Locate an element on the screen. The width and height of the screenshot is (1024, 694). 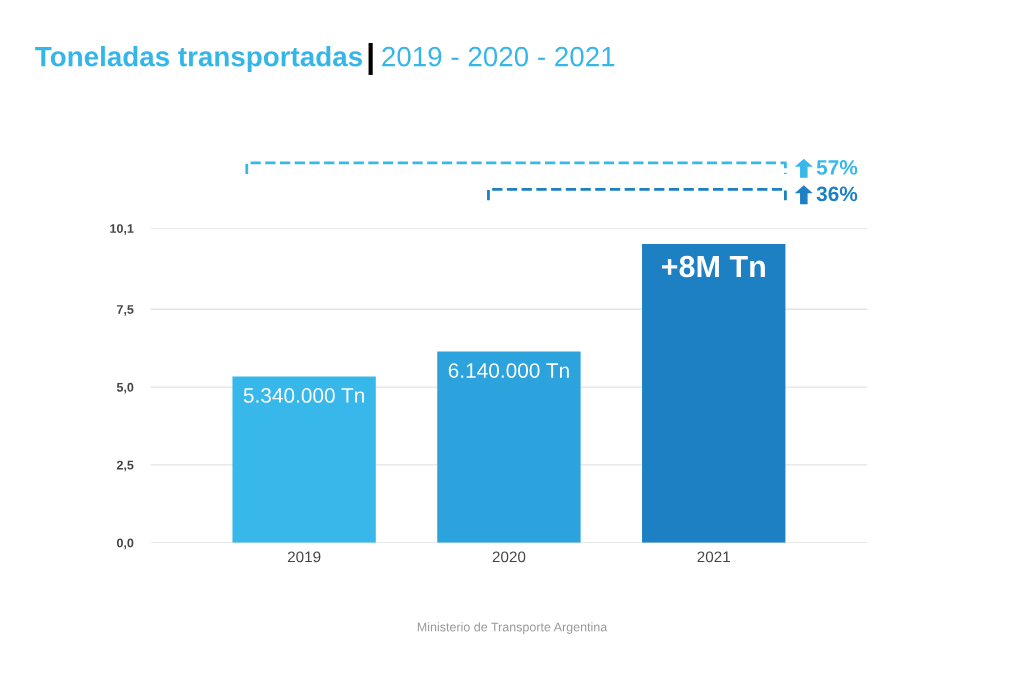
text: Ministerio de Transporte Argentina is located at coordinates (512, 628).